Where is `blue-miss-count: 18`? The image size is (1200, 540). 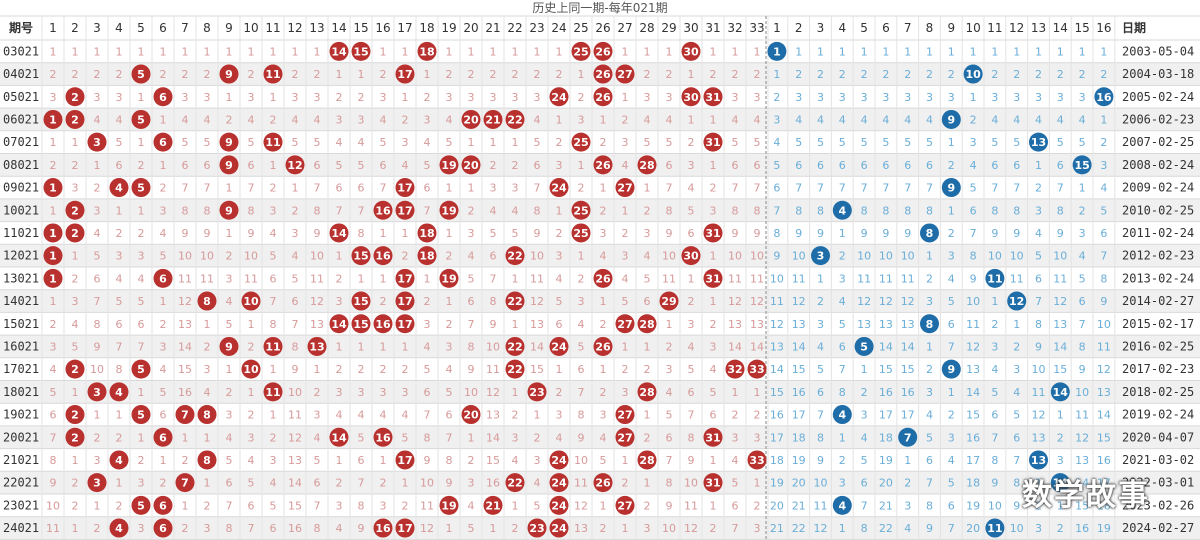 blue-miss-count: 18 is located at coordinates (973, 483).